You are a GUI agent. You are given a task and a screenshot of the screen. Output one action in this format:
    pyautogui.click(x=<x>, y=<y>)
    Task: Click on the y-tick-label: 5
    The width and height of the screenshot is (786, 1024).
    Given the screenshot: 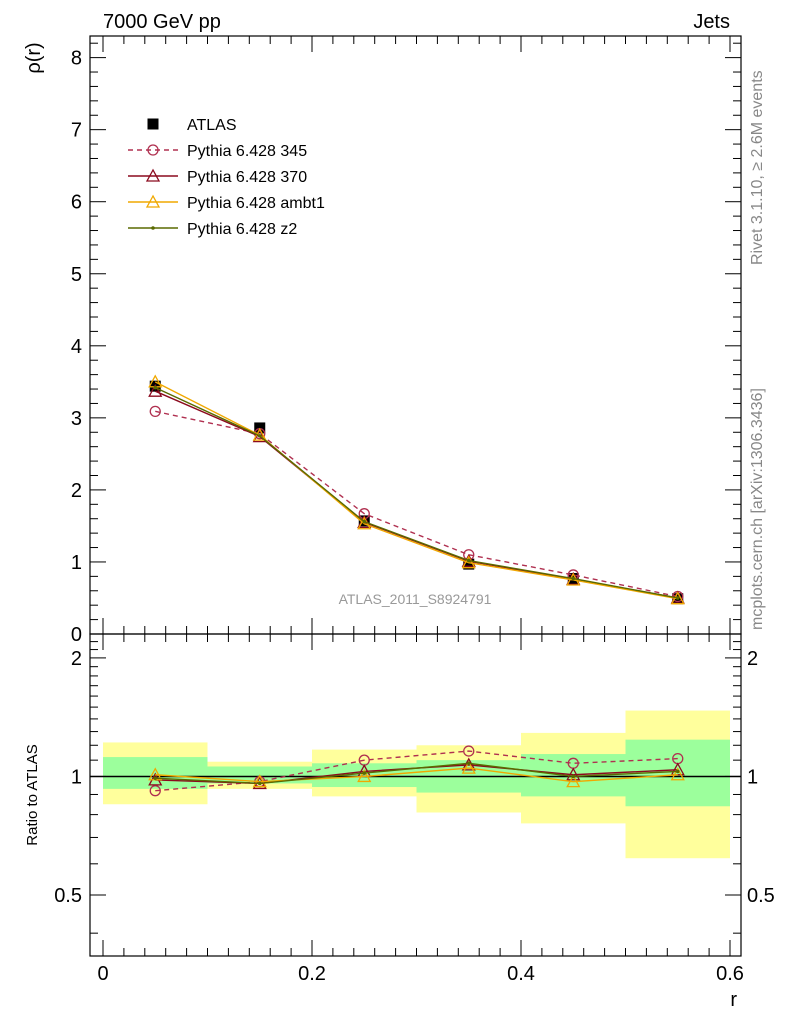 What is the action you would take?
    pyautogui.click(x=76, y=275)
    